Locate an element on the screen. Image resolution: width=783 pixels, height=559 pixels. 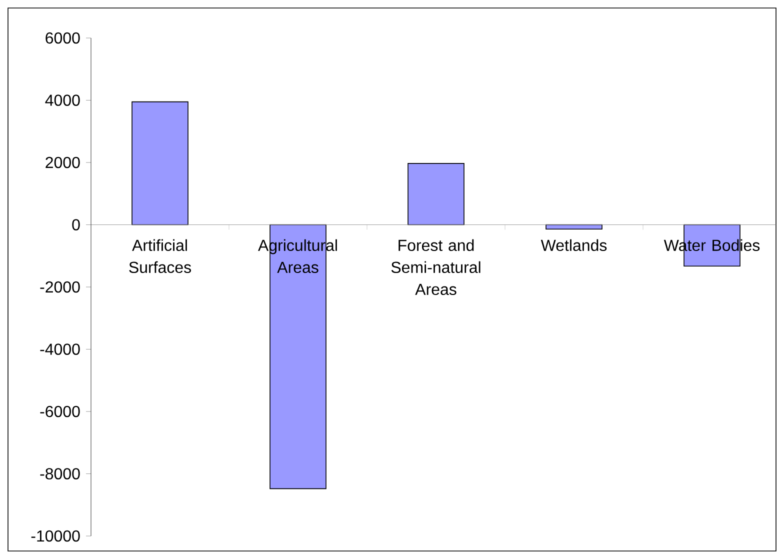
x-tick-label: Forest and Semi-natural Areas is located at coordinates (435, 267).